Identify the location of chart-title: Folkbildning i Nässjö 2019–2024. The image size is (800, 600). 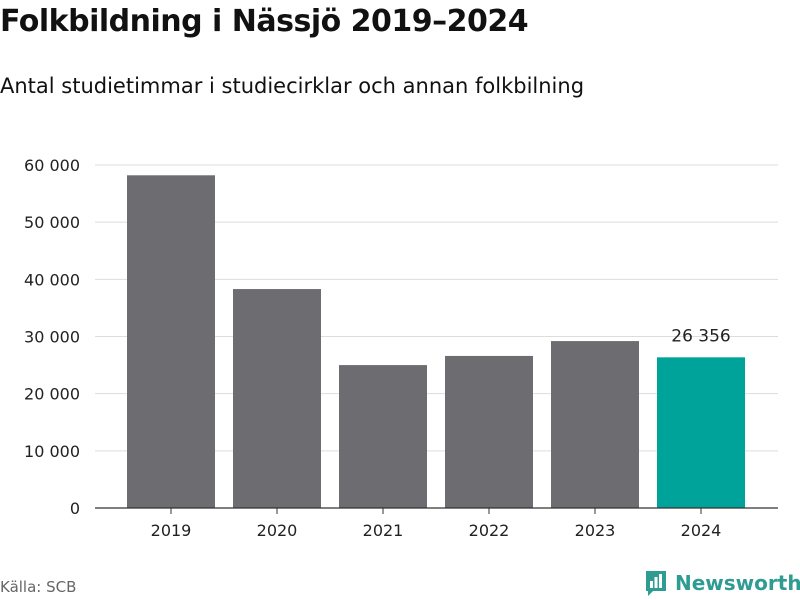
(264, 21).